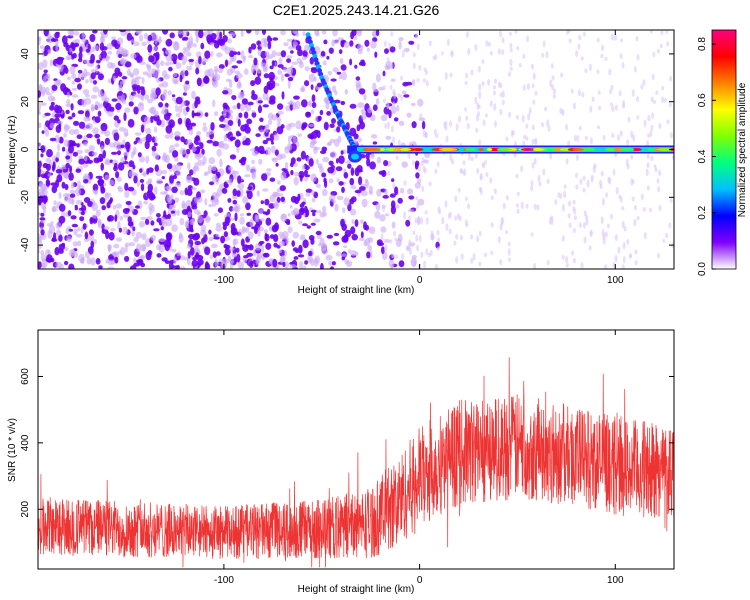  Describe the element at coordinates (615, 280) in the screenshot. I see `x-tick-label: 100` at that location.